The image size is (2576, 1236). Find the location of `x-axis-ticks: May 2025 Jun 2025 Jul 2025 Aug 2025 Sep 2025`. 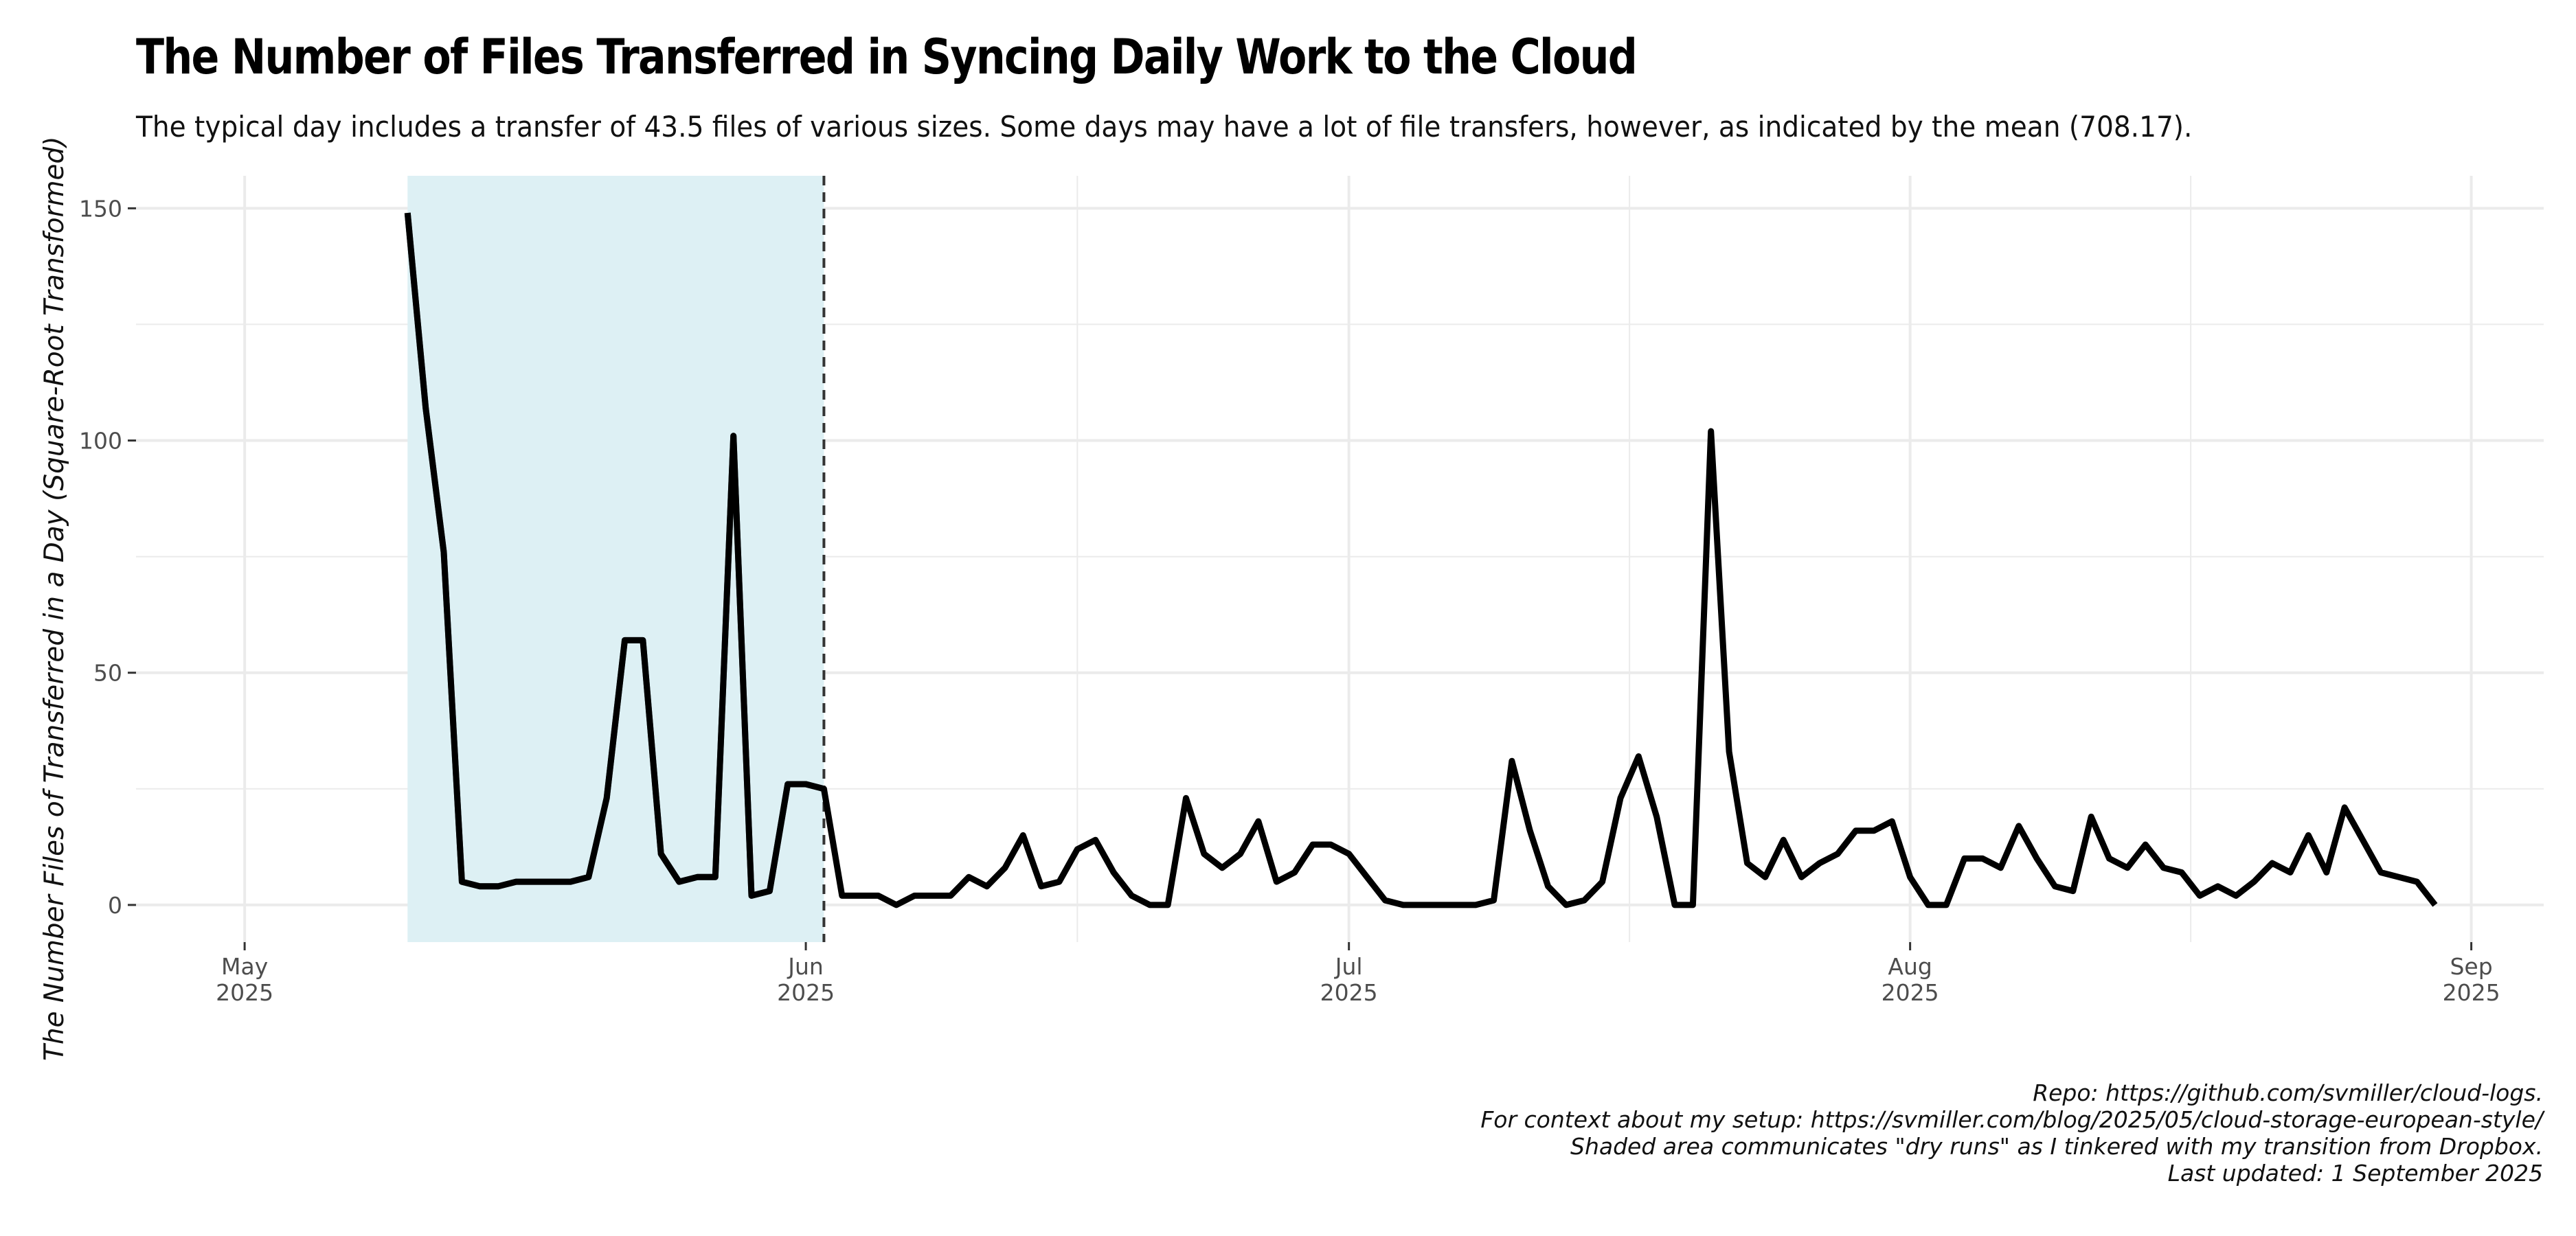

x-axis-ticks: May 2025 Jun 2025 Jul 2025 Aug 2025 Sep 2025 is located at coordinates (1358, 974).